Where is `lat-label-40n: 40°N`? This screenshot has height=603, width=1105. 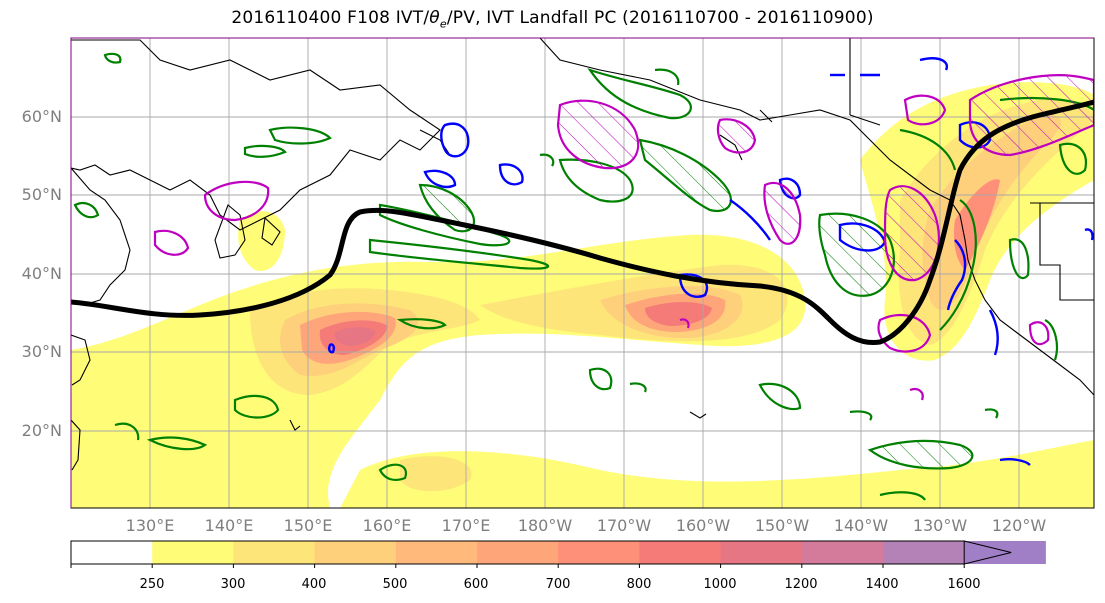 lat-label-40n: 40°N is located at coordinates (41, 273).